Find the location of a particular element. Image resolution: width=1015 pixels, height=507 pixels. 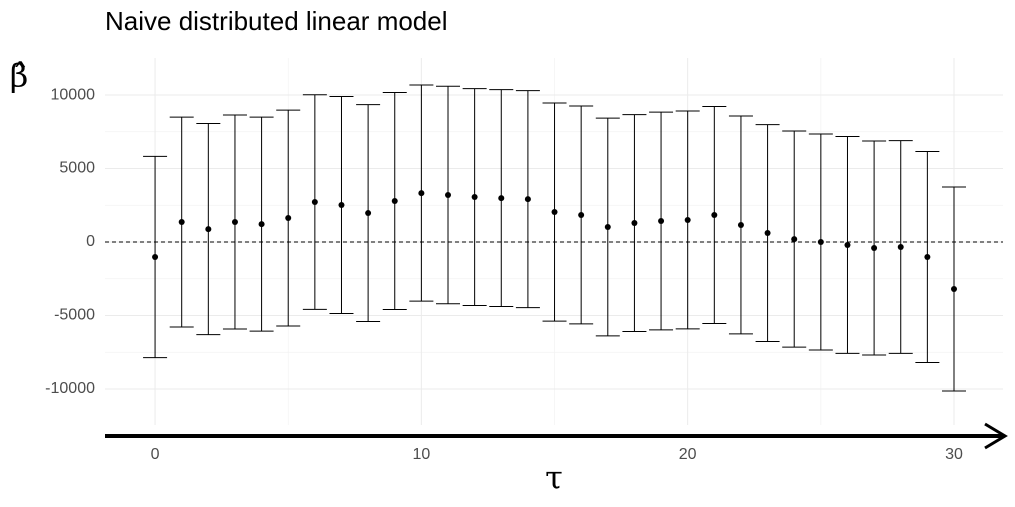

y-tick-label: 10000 is located at coordinates (73, 94).